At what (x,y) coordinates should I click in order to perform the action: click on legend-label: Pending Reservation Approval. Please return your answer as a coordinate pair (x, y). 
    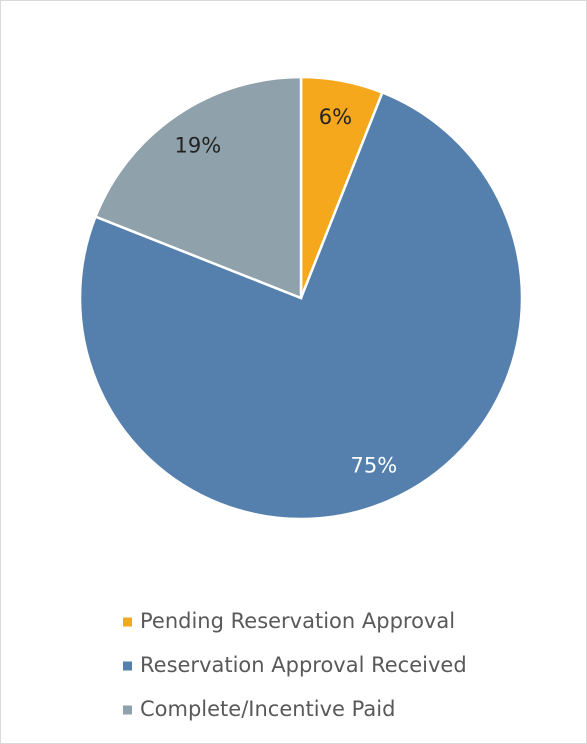
    Looking at the image, I should click on (297, 621).